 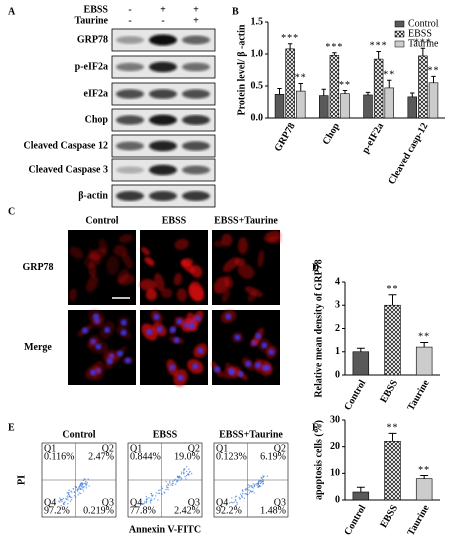 I want to click on protein-label: Chop, so click(x=97, y=119).